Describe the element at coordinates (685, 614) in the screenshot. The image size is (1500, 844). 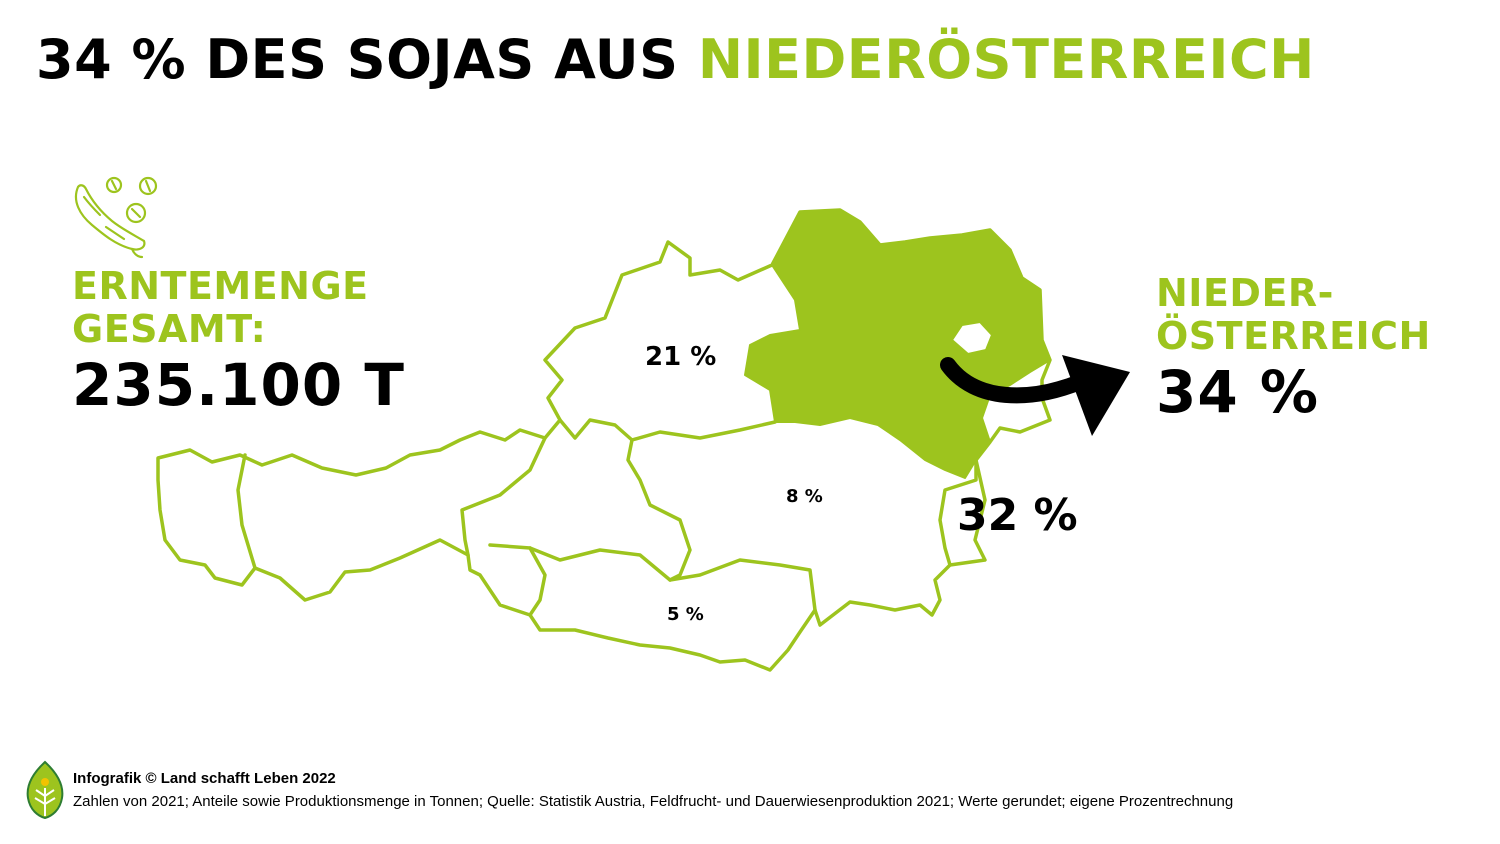
I see `region-share-kaernten: 5 %` at that location.